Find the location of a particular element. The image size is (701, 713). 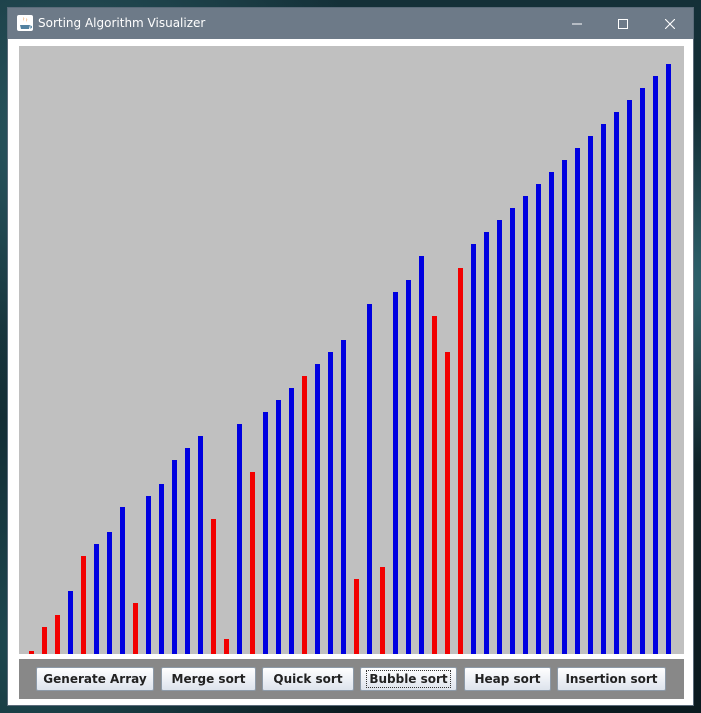

quick-sort-label: Quick sort is located at coordinates (308, 679).